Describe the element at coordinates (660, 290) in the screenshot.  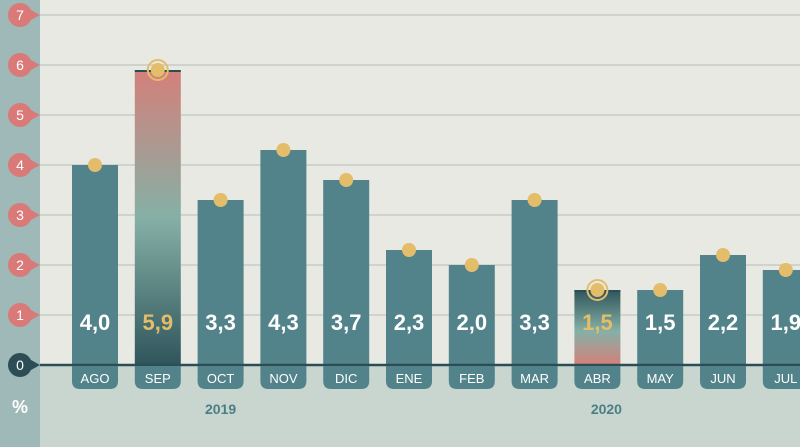
I see `marker-may` at that location.